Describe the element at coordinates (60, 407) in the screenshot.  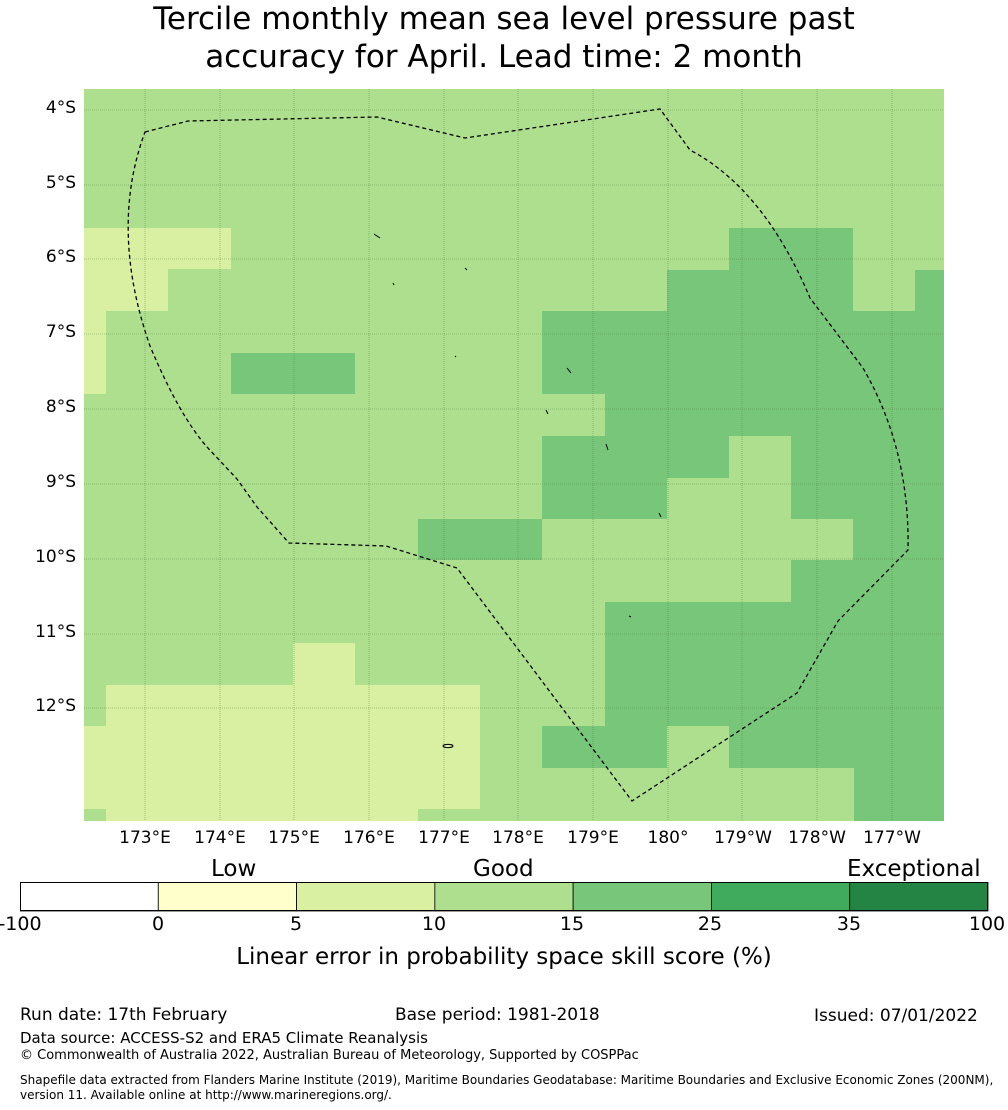
I see `lat-label: 8°S` at that location.